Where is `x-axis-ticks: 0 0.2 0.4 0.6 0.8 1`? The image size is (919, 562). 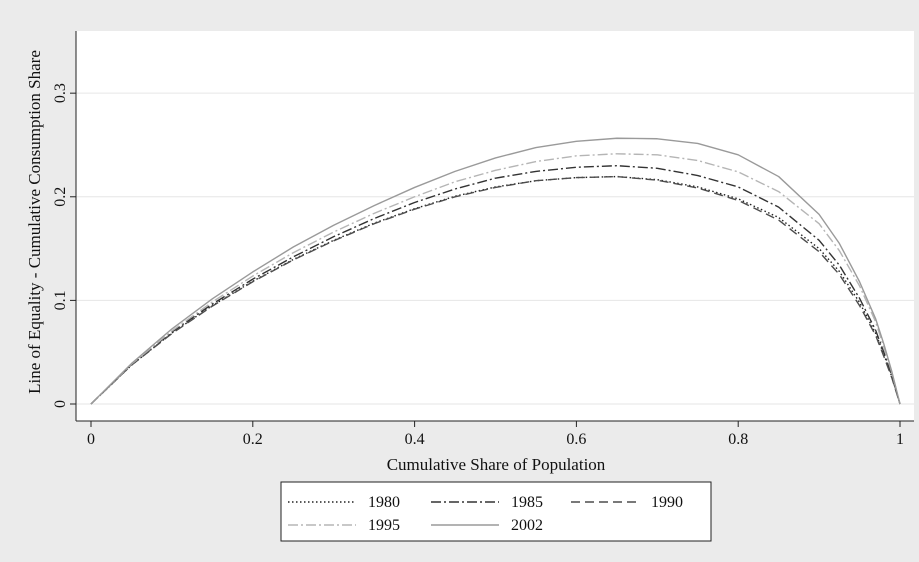 x-axis-ticks: 0 0.2 0.4 0.6 0.8 1 is located at coordinates (495, 434).